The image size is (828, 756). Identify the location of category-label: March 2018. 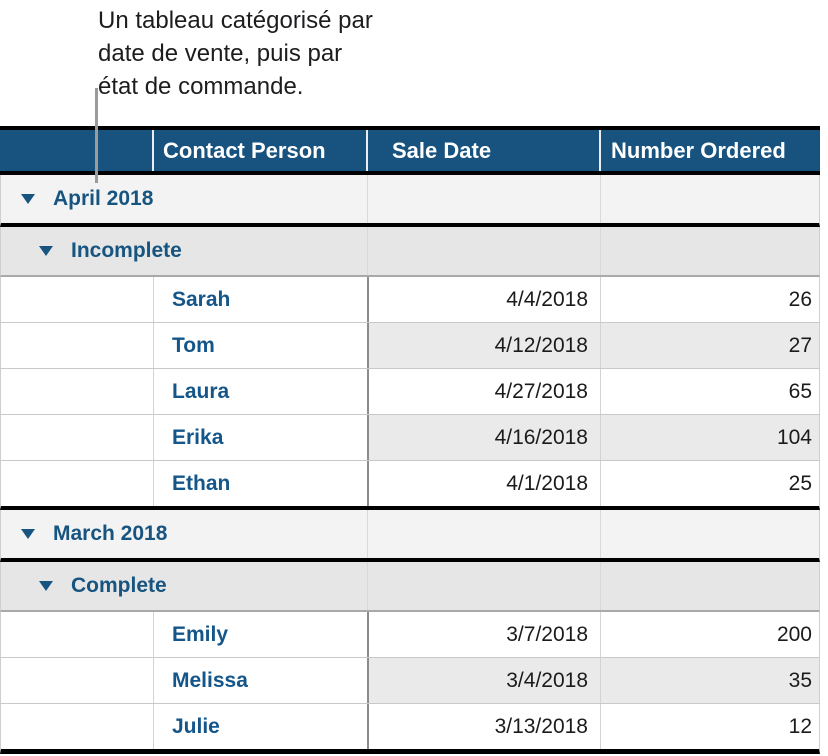
(110, 533).